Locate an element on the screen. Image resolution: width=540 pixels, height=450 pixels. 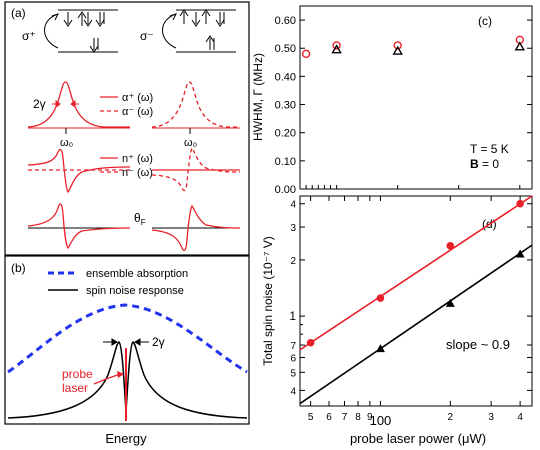
theta-f-right is located at coordinates (196, 228).